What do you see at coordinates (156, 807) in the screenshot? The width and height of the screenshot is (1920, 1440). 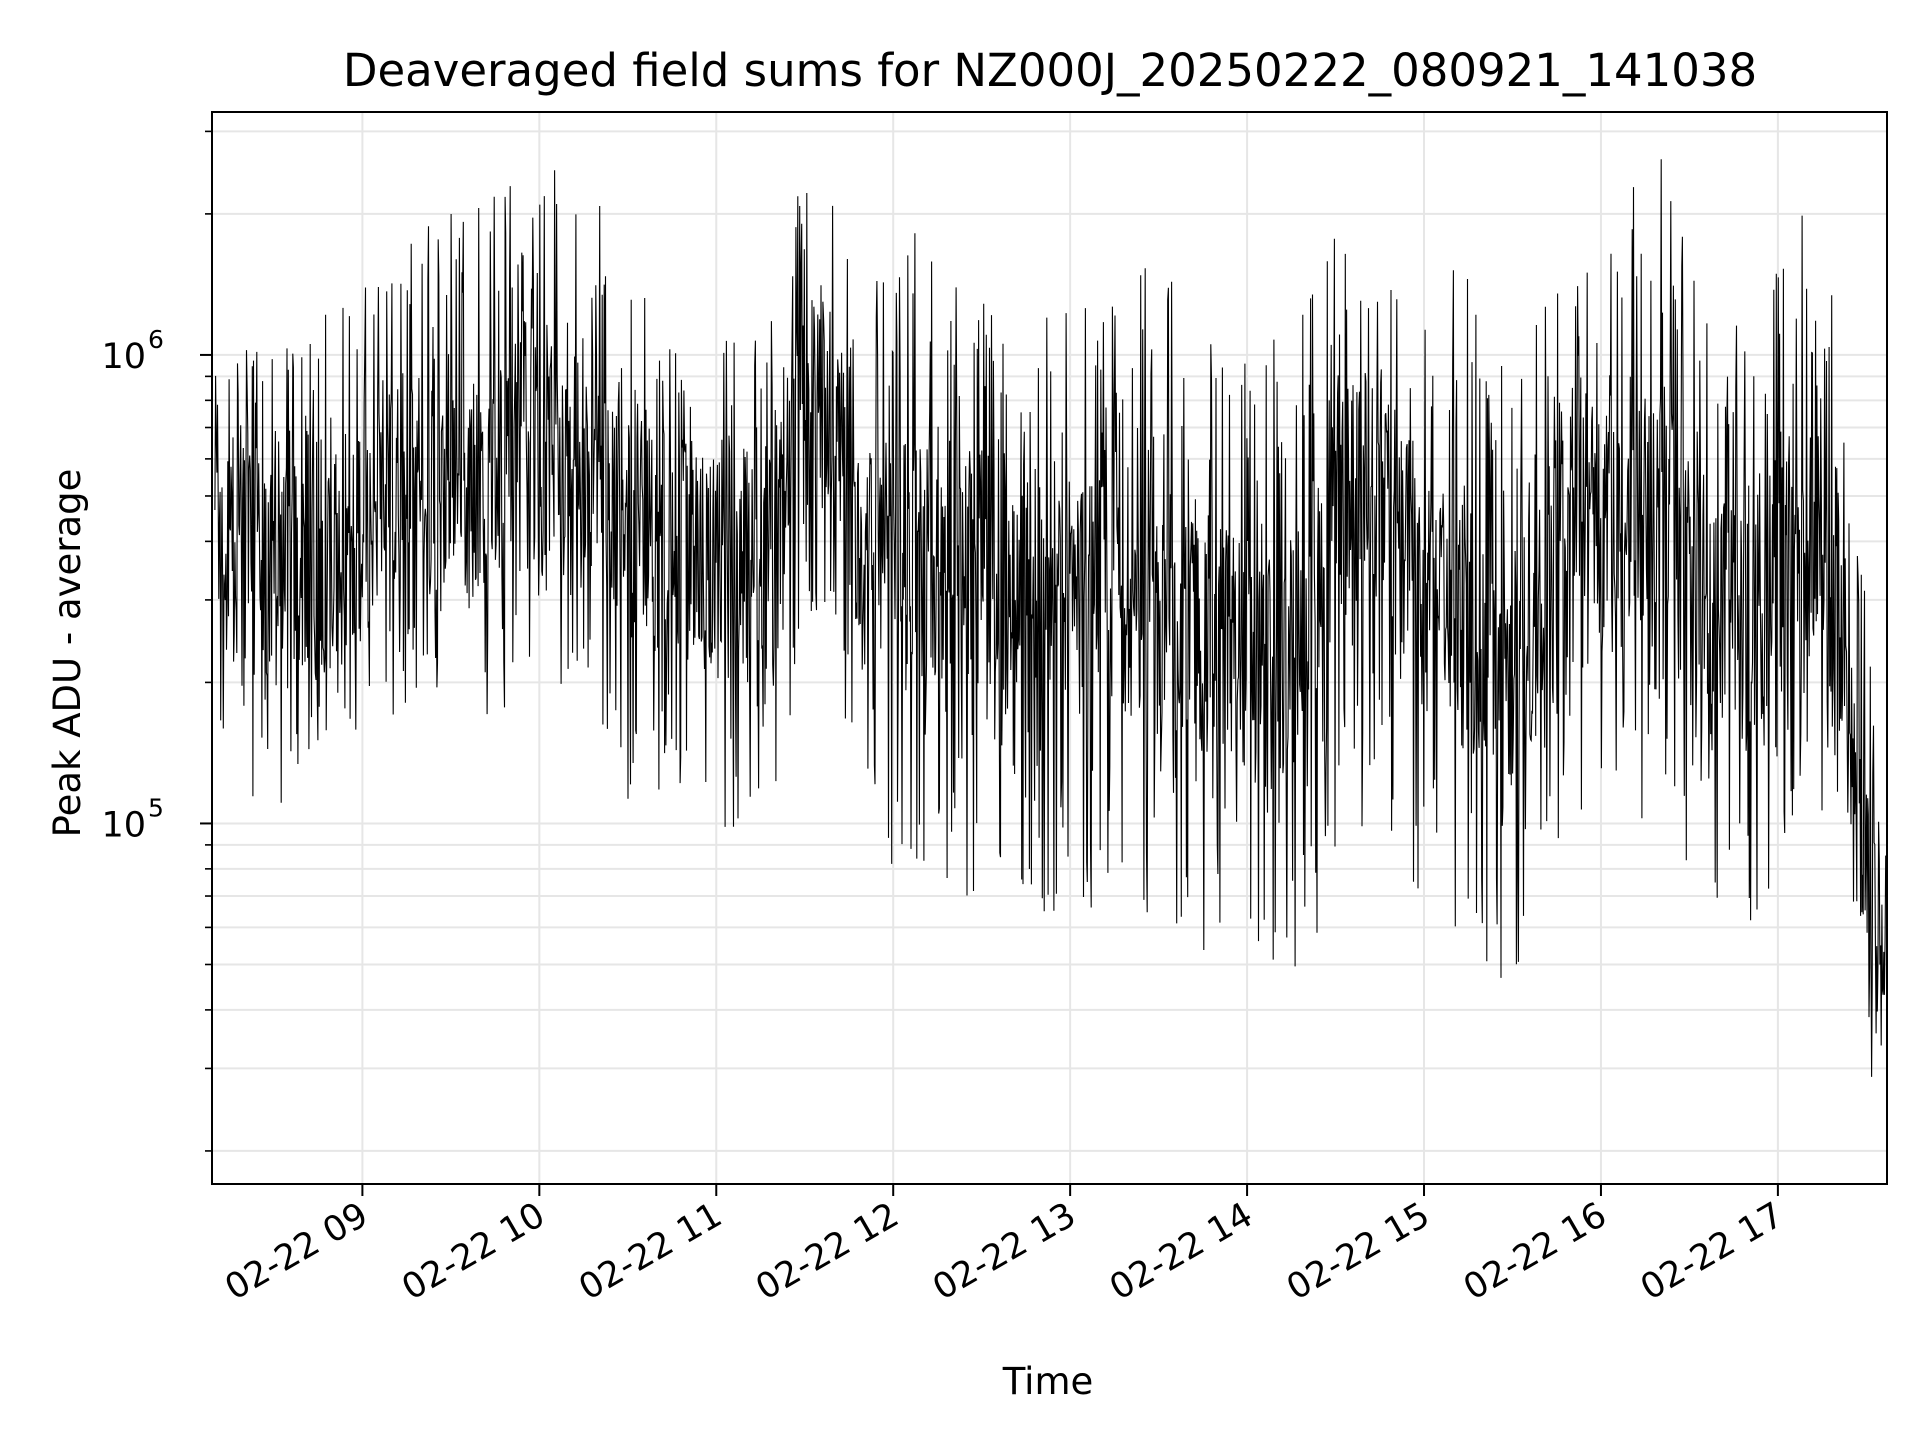 I see `y-tick-exponent: 5` at bounding box center [156, 807].